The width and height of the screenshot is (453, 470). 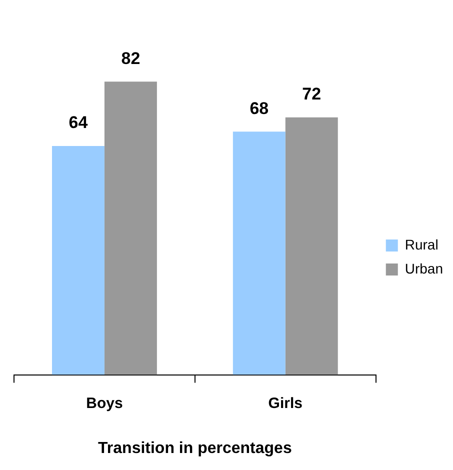 What do you see at coordinates (424, 268) in the screenshot?
I see `legend-label: Urban` at bounding box center [424, 268].